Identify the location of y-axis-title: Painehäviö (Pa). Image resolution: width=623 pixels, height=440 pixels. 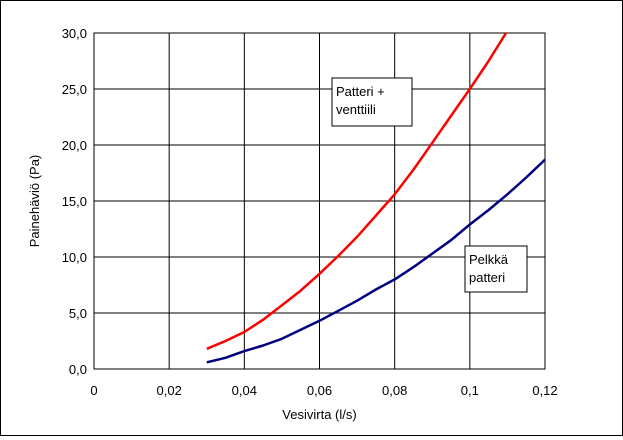
(34, 201).